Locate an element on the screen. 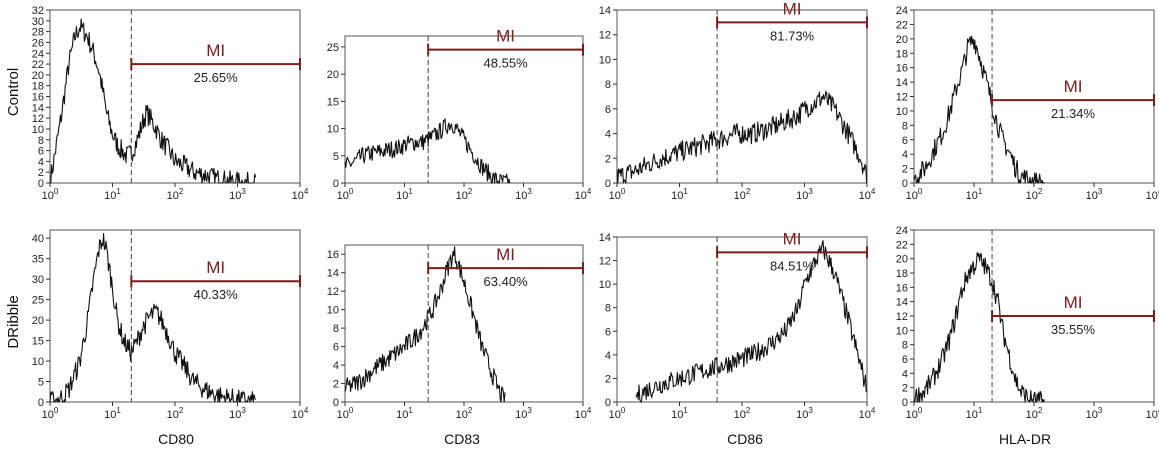 The image size is (1159, 450). y-tick-label: 30 is located at coordinates (38, 280).